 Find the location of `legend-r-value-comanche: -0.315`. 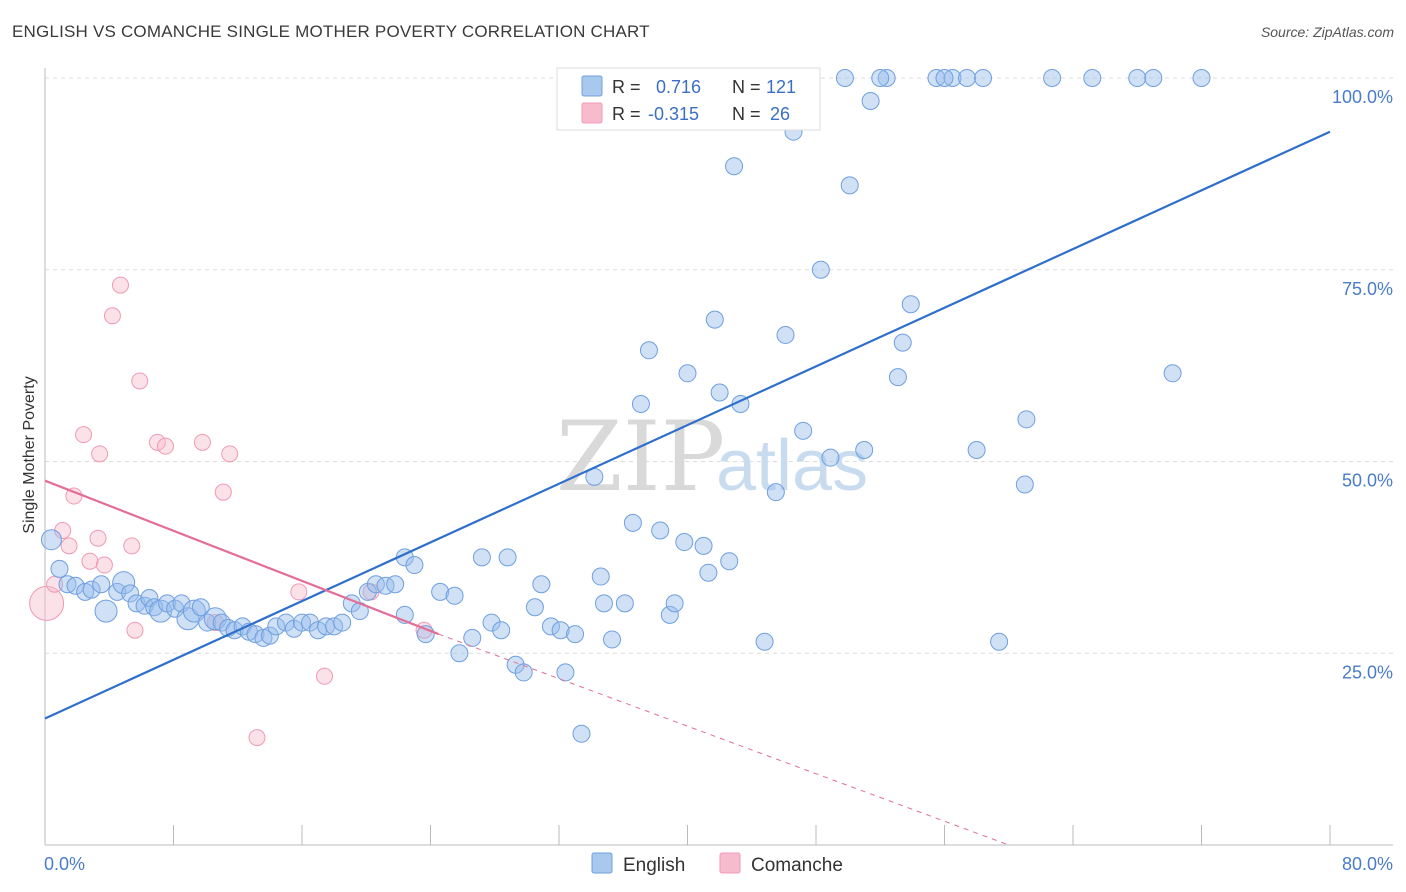

legend-r-value-comanche: -0.315 is located at coordinates (673, 114).